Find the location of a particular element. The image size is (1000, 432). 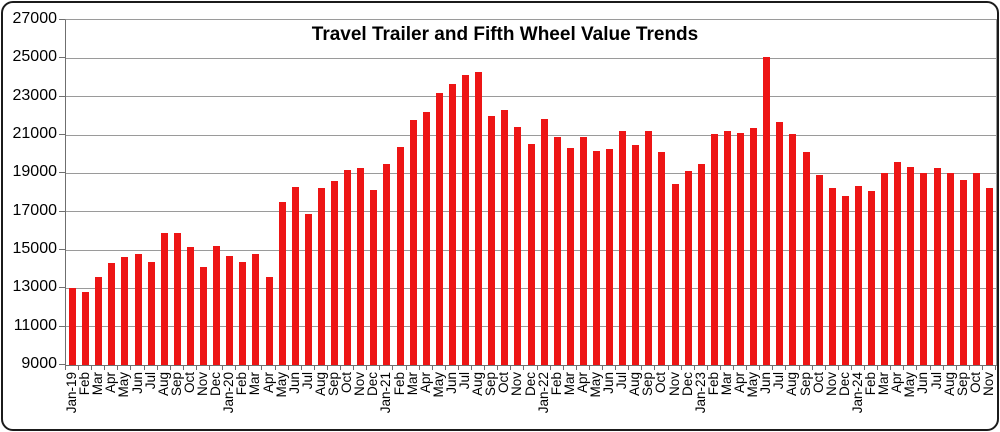

x-axis-label-45: Oct is located at coordinates (661, 383).